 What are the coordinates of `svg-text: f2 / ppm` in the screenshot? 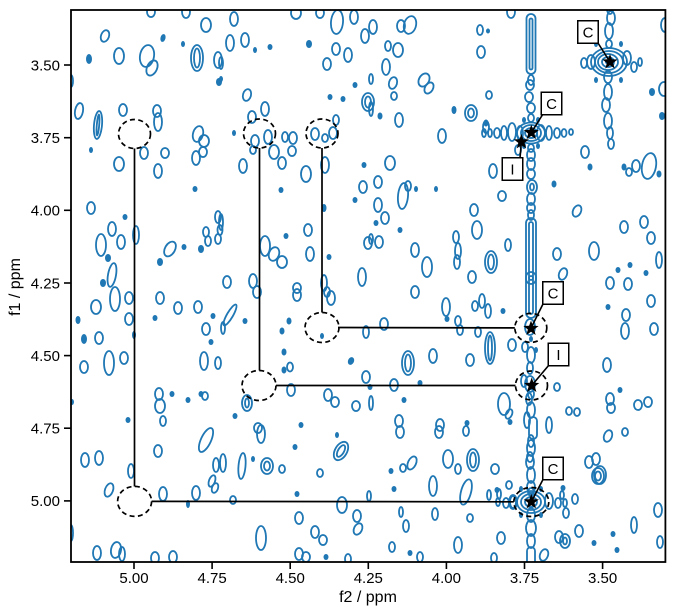 It's located at (368, 597).